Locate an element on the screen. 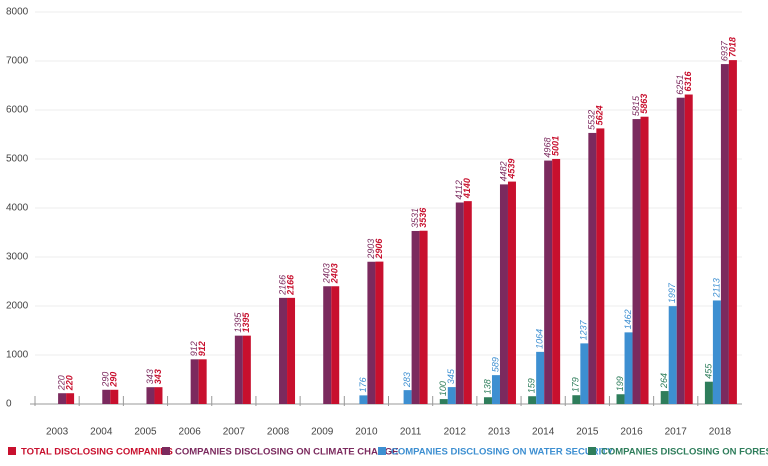 The height and width of the screenshot is (466, 768). value-label: 4112 is located at coordinates (459, 189).